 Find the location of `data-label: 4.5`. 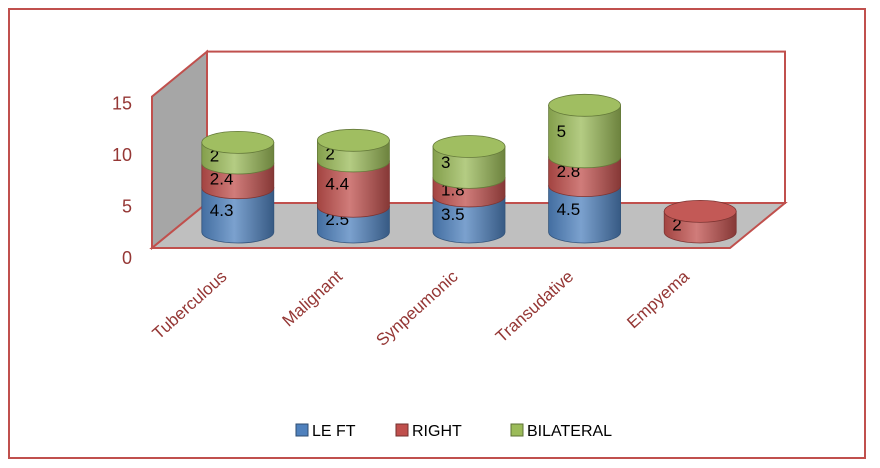

data-label: 4.5 is located at coordinates (569, 209).